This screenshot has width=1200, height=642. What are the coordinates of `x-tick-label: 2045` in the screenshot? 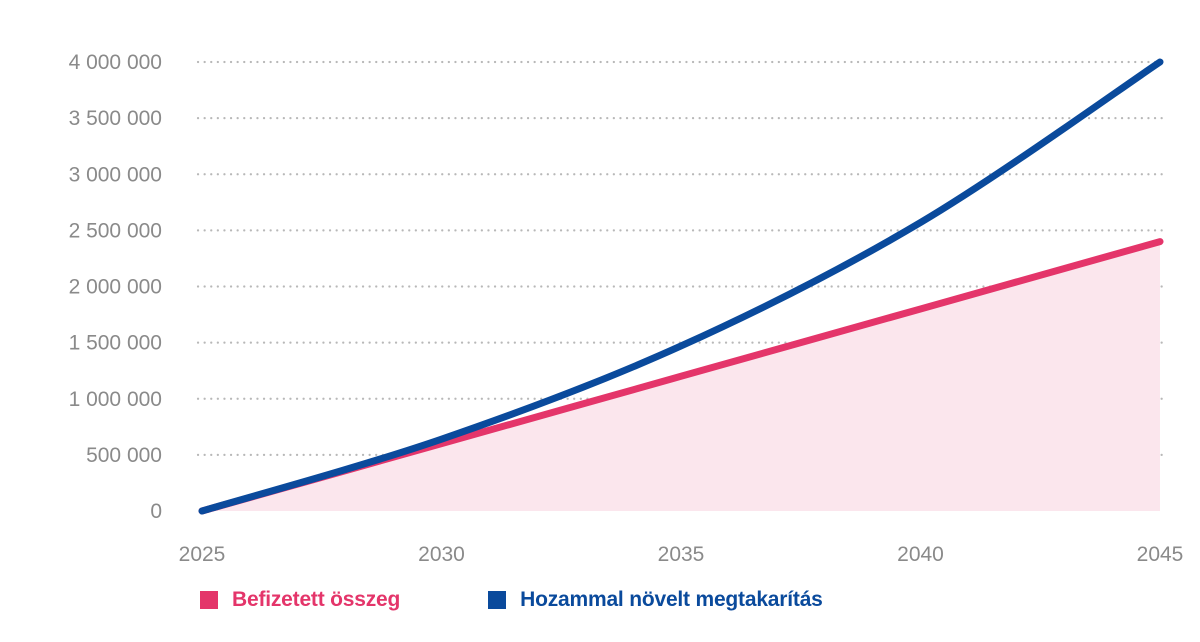 It's located at (1160, 554).